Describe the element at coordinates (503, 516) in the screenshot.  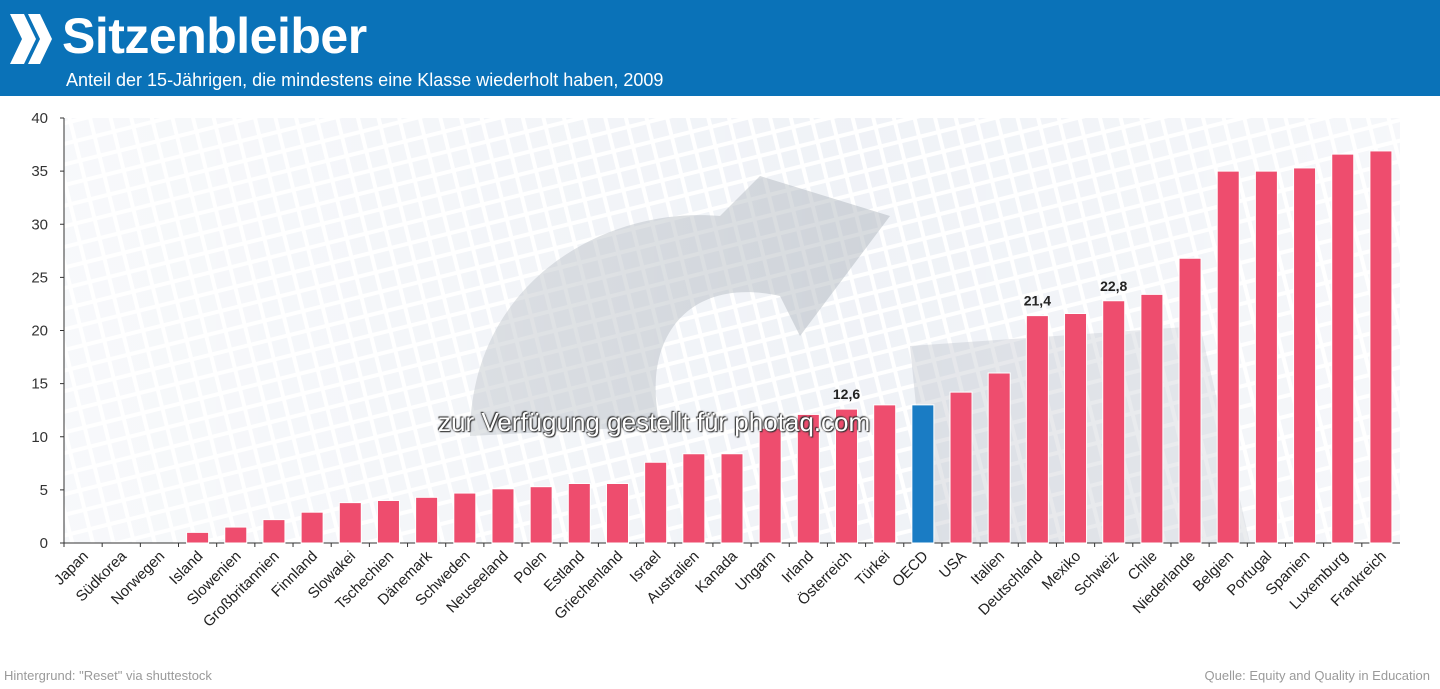
I see `bar-neuseeland` at that location.